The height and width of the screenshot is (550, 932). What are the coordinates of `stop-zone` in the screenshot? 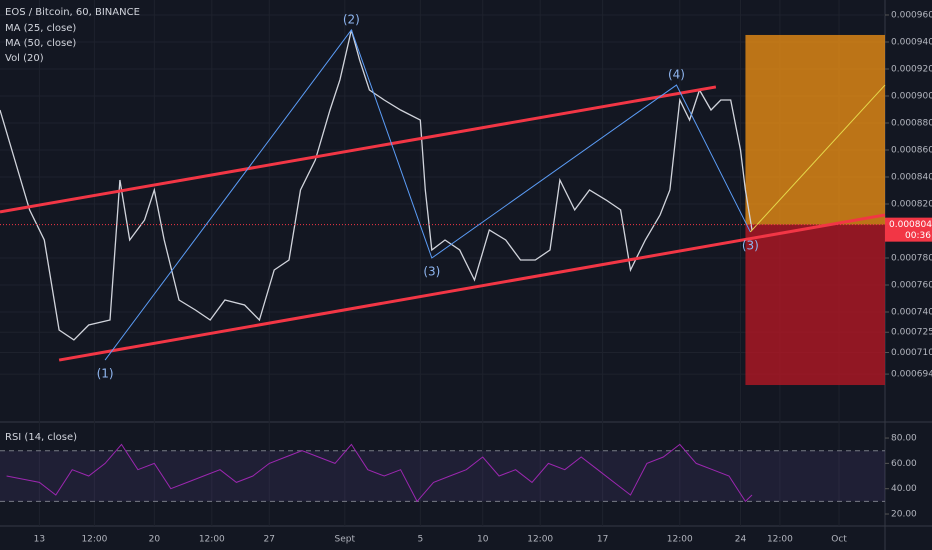 It's located at (815, 305).